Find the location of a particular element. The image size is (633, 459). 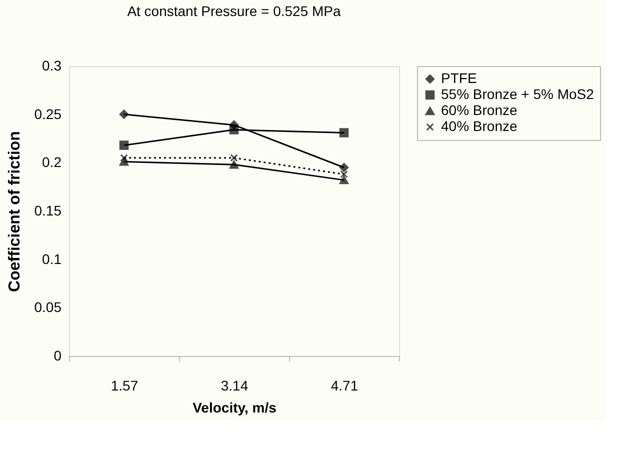

x-axis-title: Velocity, m/s is located at coordinates (234, 408).